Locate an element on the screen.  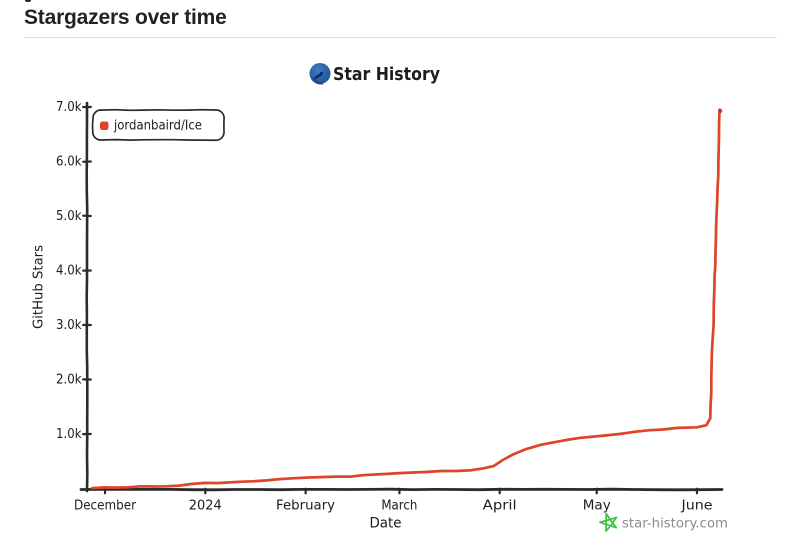
chart-legend: jordanbaird/Ice is located at coordinates (158, 125).